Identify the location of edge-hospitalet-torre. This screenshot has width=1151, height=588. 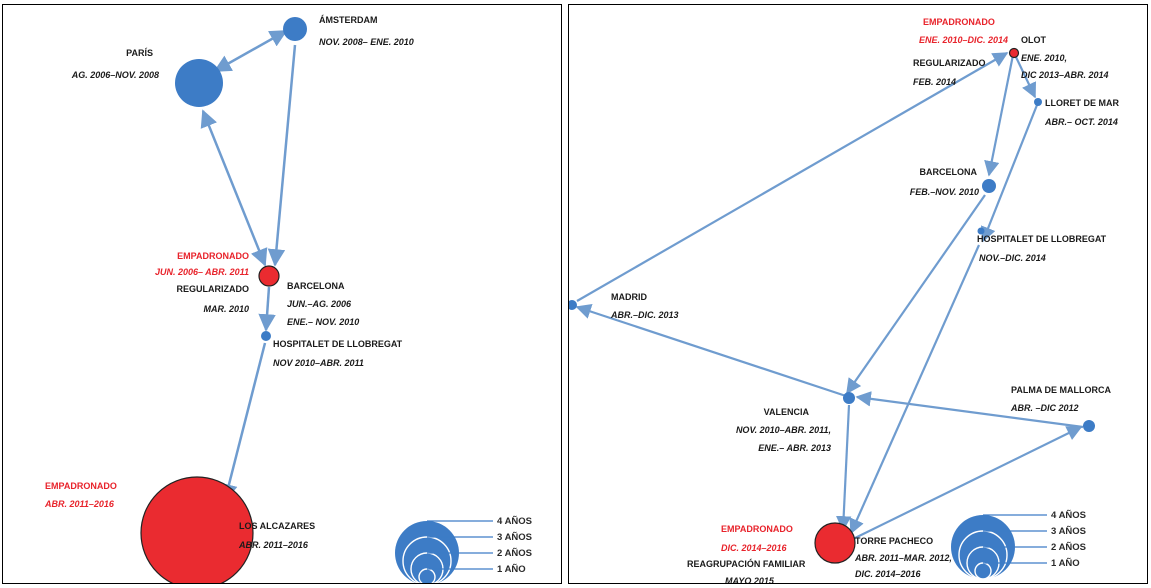
(915, 389).